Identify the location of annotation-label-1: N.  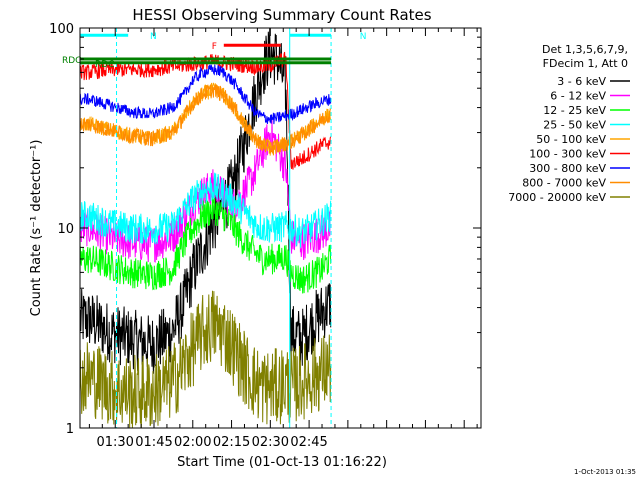
(363, 37).